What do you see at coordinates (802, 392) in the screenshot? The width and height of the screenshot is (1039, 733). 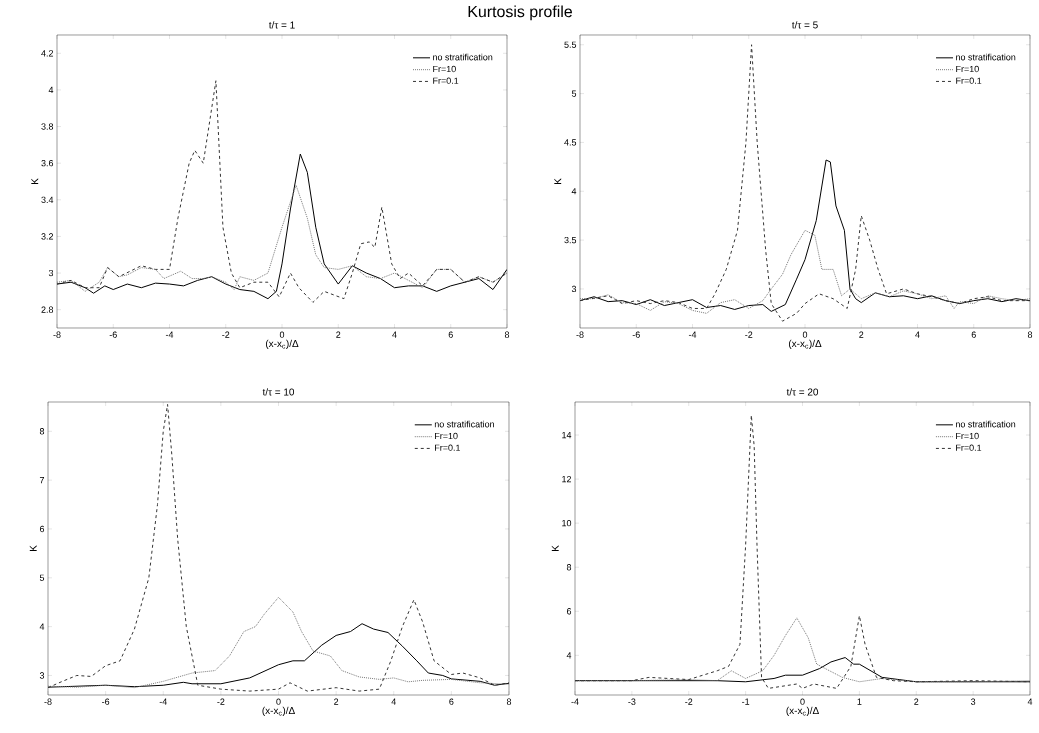 I see `chart-title: t/τ = 20` at bounding box center [802, 392].